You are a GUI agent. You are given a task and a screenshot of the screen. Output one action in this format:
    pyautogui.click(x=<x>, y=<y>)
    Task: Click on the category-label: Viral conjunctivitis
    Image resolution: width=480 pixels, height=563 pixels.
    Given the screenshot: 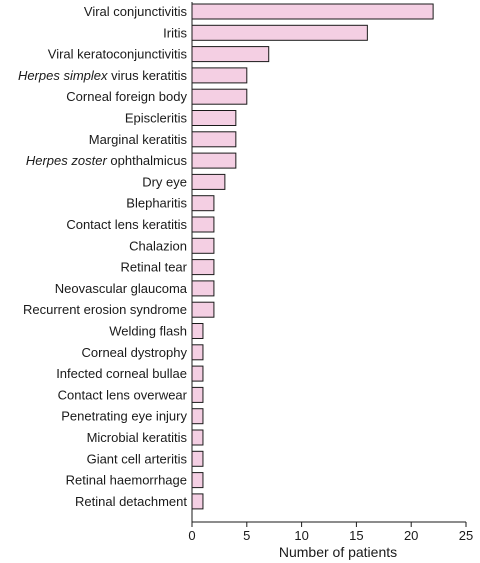 What is the action you would take?
    pyautogui.click(x=136, y=11)
    